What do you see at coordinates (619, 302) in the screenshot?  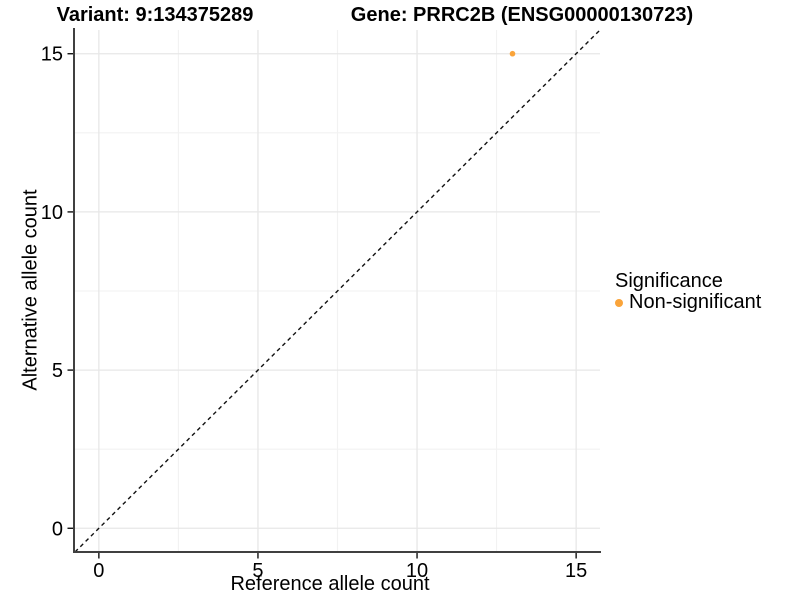 I see `legend-point-icon` at bounding box center [619, 302].